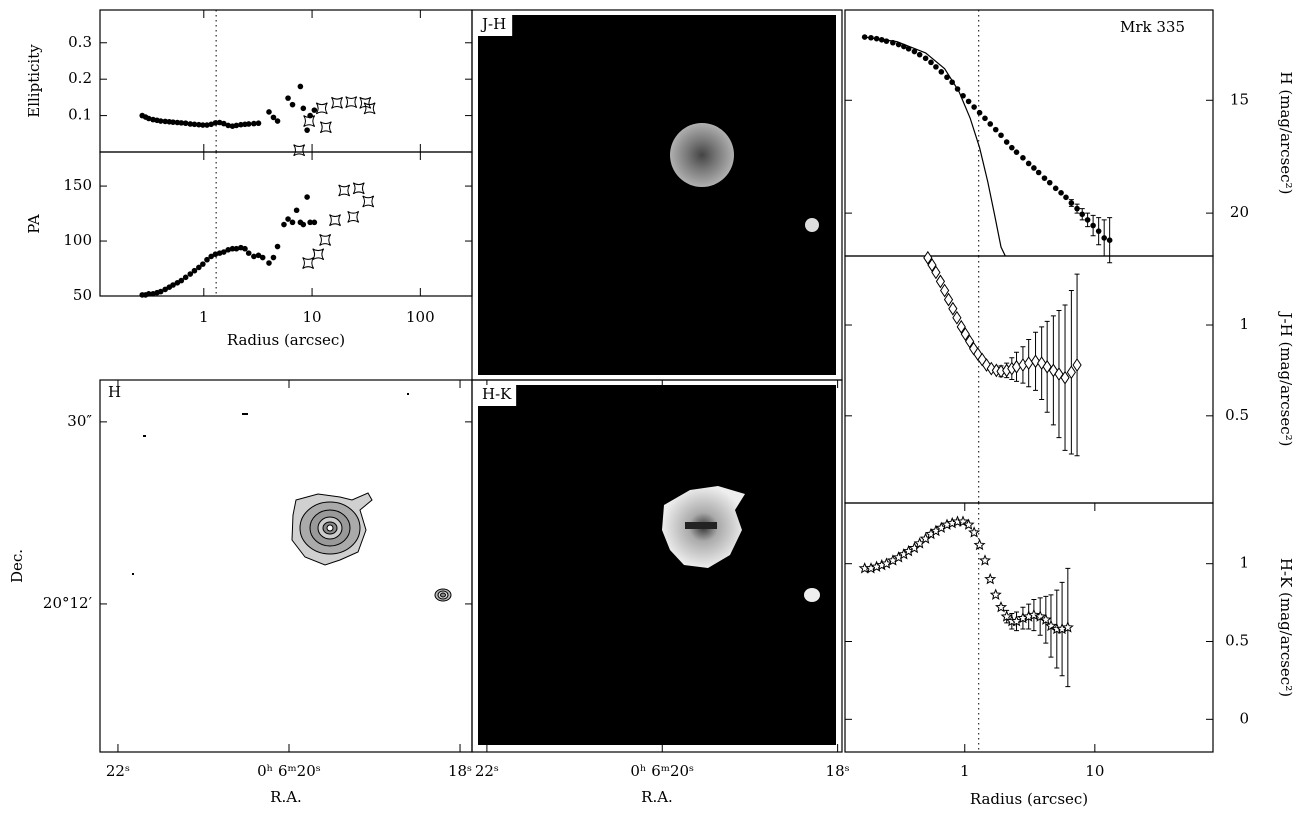  Describe the element at coordinates (79, 421) in the screenshot. I see `y-tick-label: 30″` at that location.